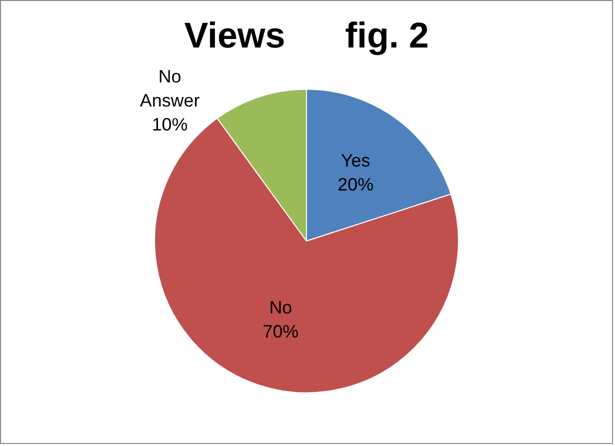 This screenshot has width=615, height=446. I want to click on data-label: 10%, so click(170, 124).